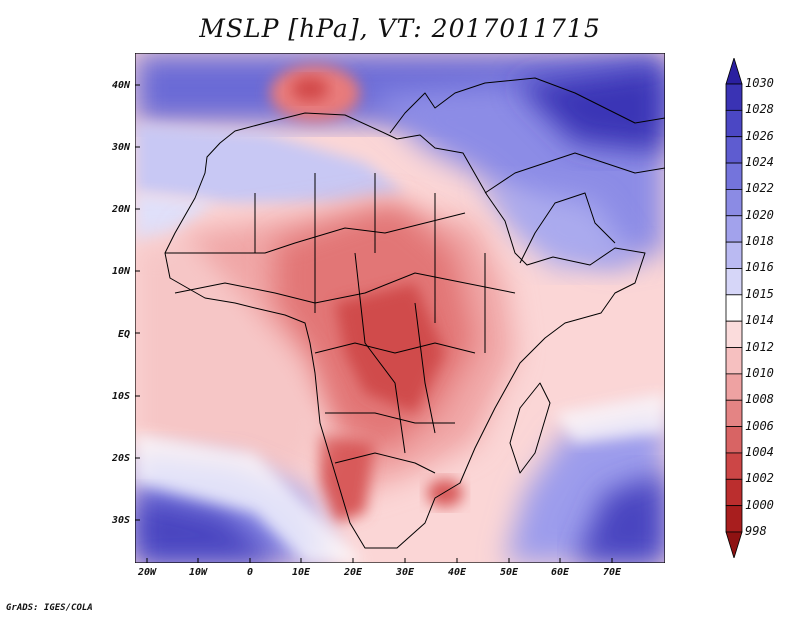  Describe the element at coordinates (120, 520) in the screenshot. I see `y-tick-label: 30S` at that location.